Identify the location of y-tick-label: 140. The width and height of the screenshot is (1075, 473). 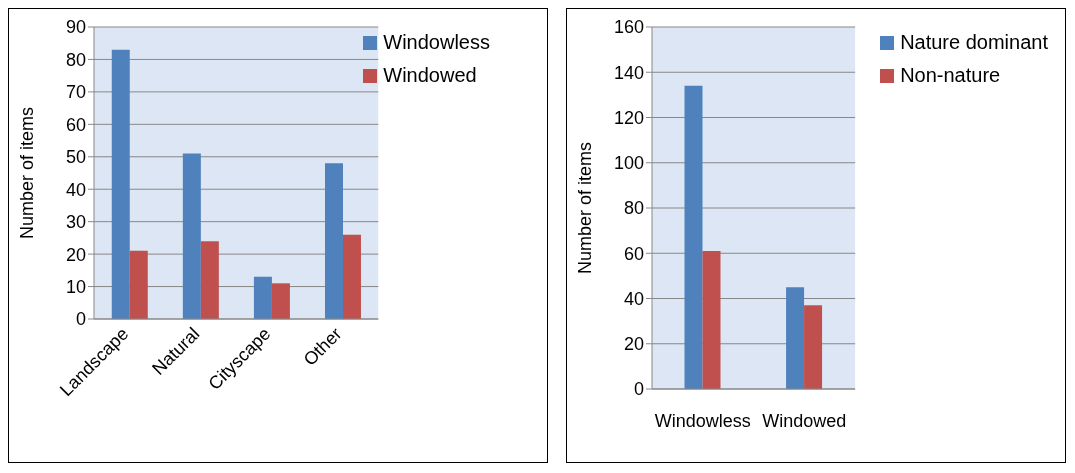
(628, 72).